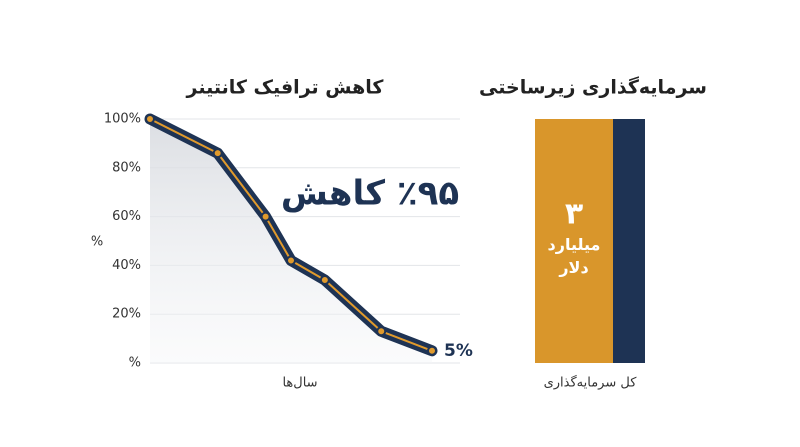  What do you see at coordinates (574, 214) in the screenshot?
I see `data-label: ۳` at bounding box center [574, 214].